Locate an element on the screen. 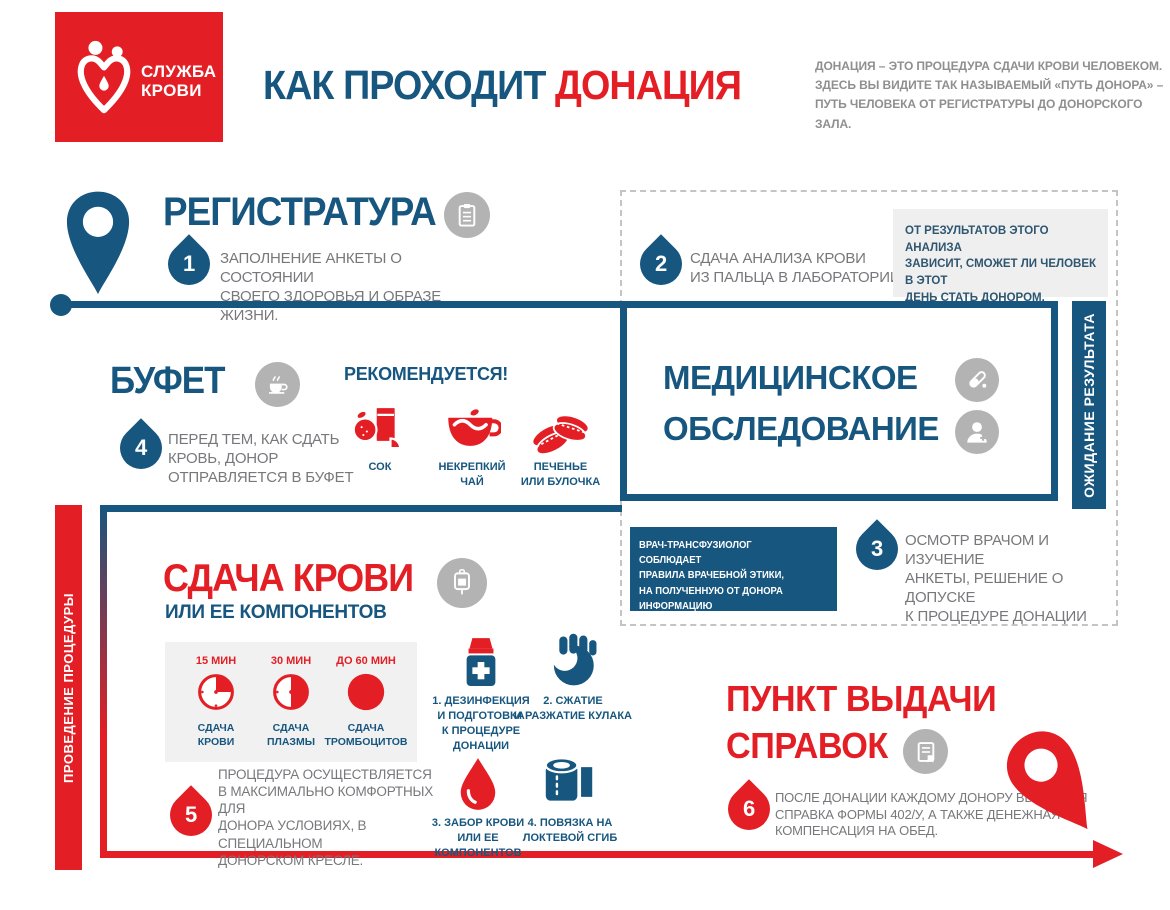 The height and width of the screenshot is (910, 1170). certificates-title: ПУНКТ ВЫДАЧИ СПРАВОК is located at coordinates (861, 722).